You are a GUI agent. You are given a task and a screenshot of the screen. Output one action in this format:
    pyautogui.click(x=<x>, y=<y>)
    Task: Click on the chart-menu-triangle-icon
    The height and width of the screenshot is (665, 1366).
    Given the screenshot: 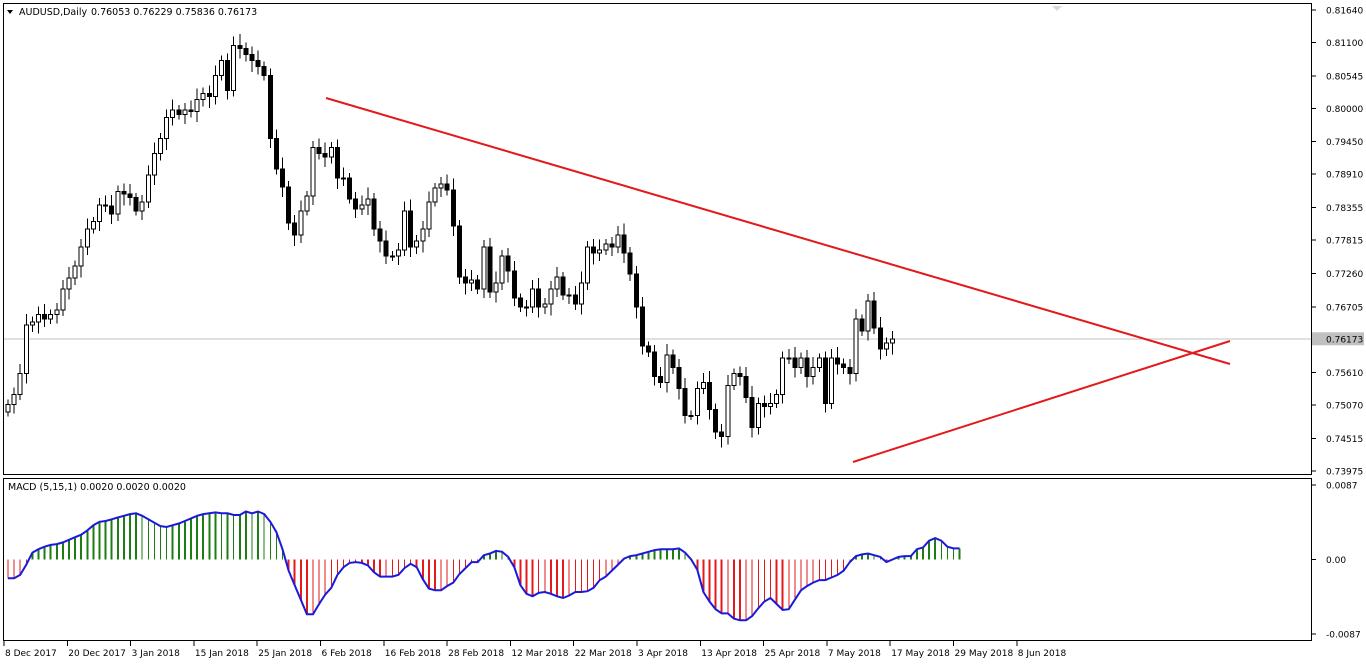 What is the action you would take?
    pyautogui.click(x=10, y=12)
    